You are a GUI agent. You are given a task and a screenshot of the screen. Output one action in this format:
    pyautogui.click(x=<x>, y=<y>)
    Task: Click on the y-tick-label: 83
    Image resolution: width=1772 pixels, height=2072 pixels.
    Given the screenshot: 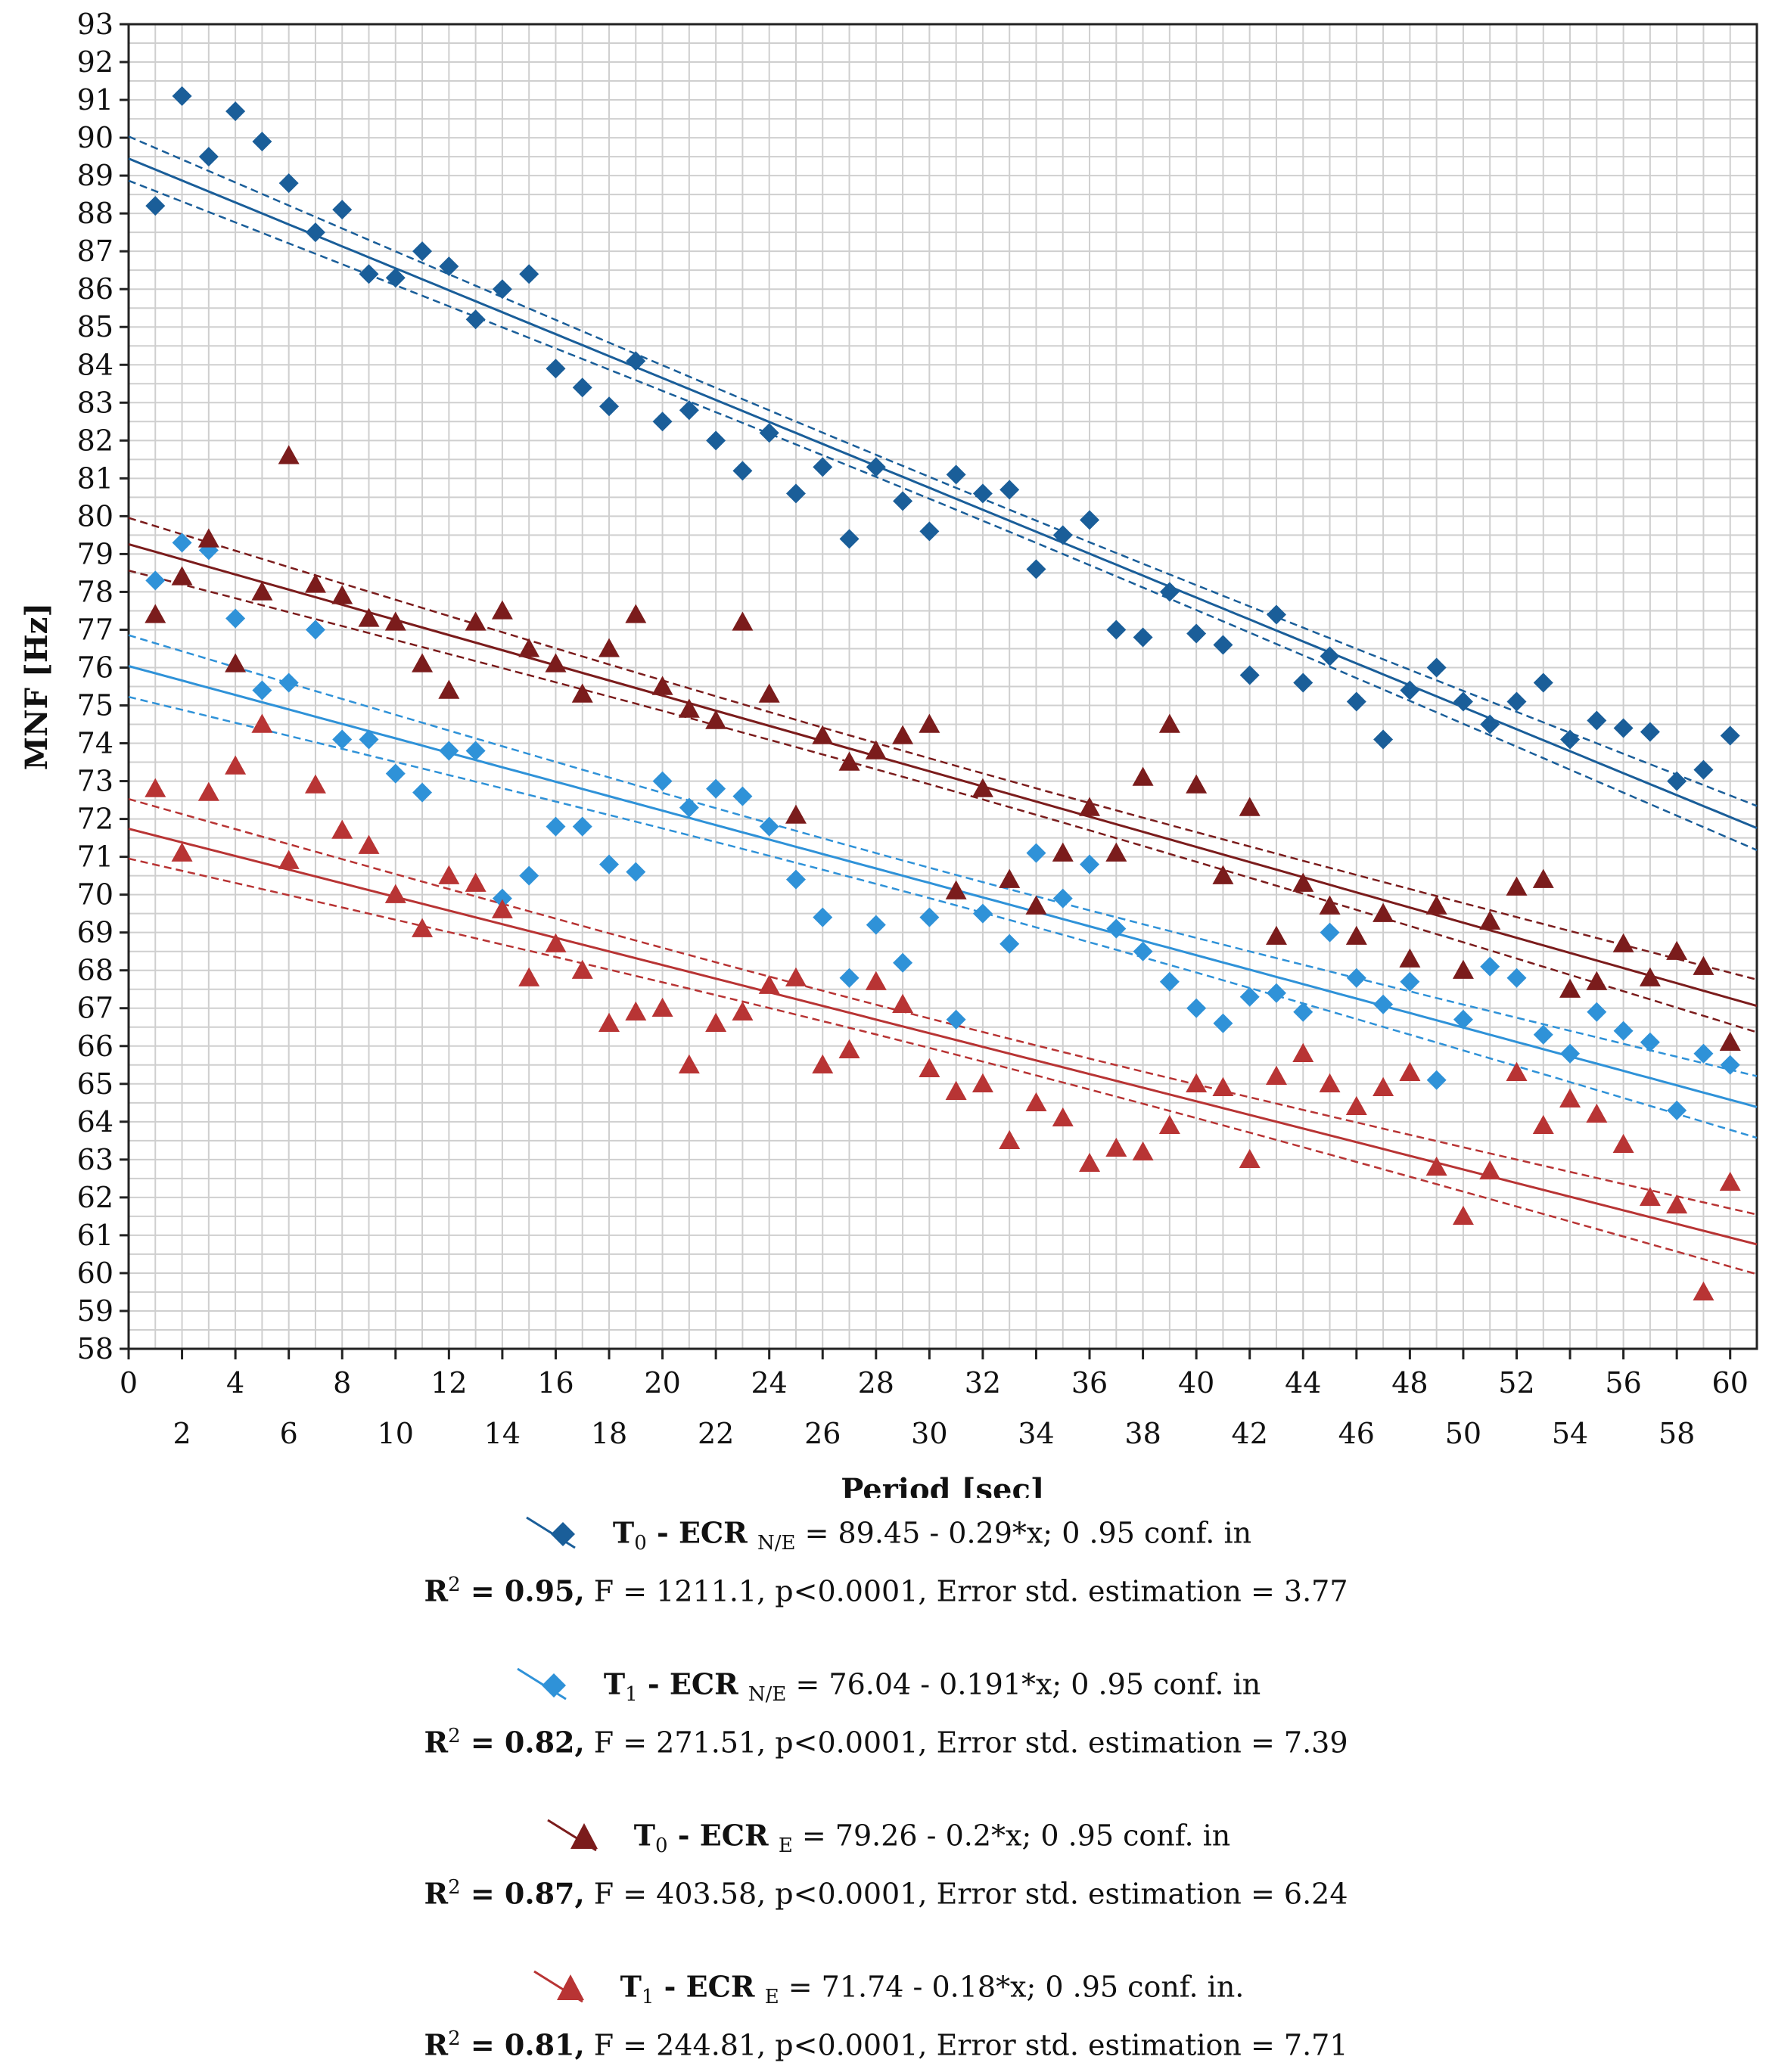 What is the action you would take?
    pyautogui.click(x=95, y=402)
    